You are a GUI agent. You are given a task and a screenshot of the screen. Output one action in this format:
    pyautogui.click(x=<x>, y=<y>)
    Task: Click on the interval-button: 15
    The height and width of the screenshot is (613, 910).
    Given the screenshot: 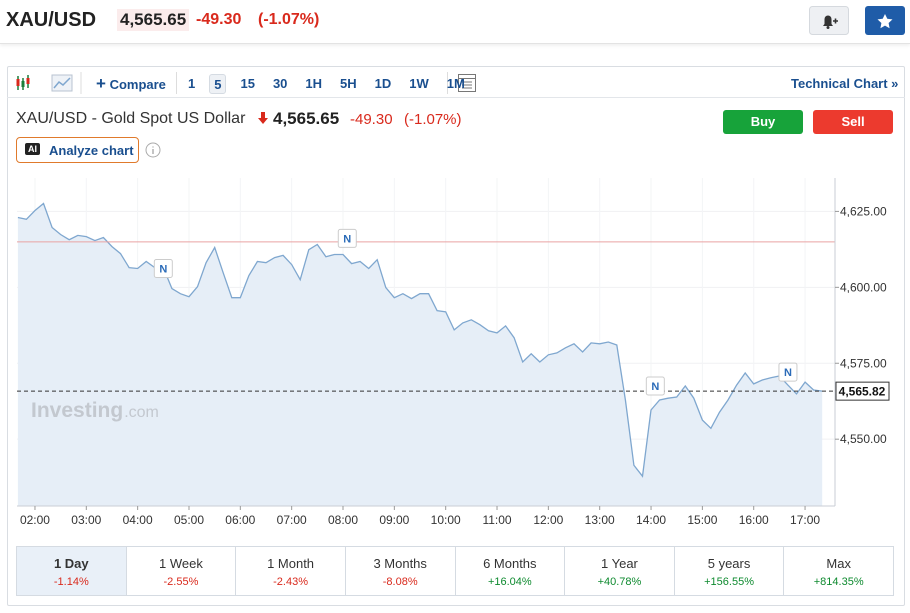 What is the action you would take?
    pyautogui.click(x=247, y=83)
    